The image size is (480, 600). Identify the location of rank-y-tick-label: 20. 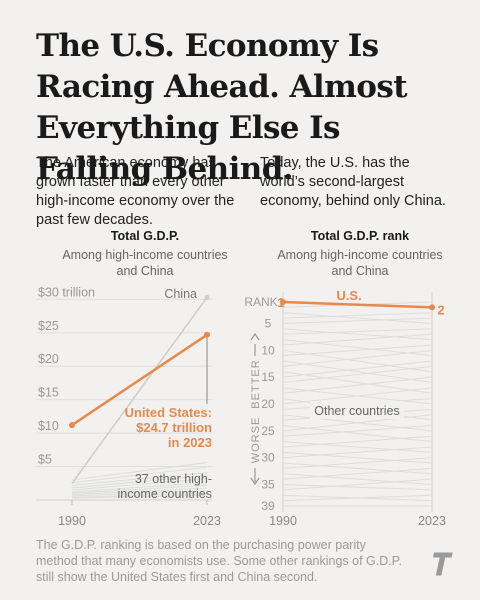
(268, 404).